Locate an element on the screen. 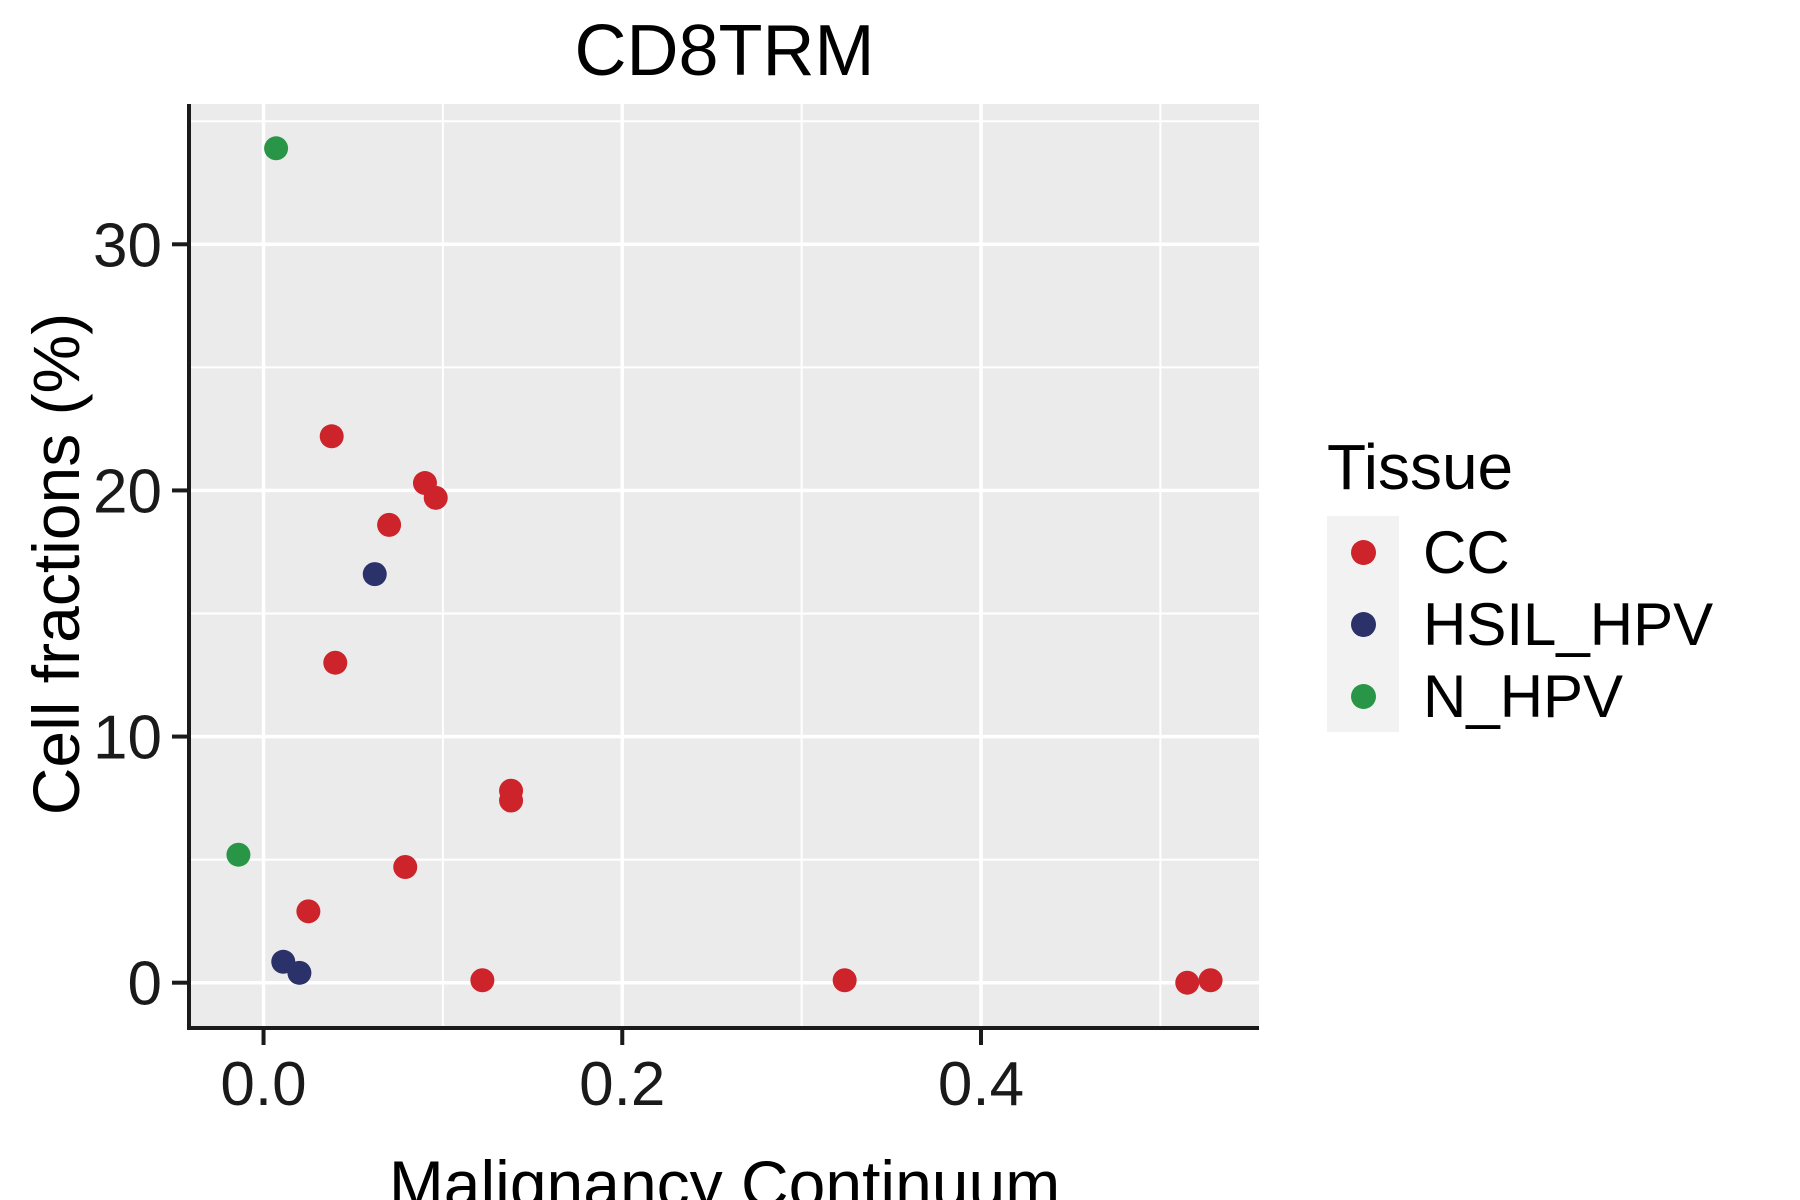  x-tick-label: 0.4 is located at coordinates (981, 1084).